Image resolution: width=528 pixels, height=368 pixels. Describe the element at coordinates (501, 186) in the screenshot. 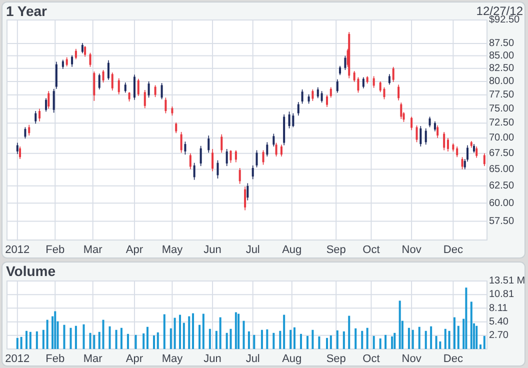

I see `y-tick-label: 62.50` at that location.